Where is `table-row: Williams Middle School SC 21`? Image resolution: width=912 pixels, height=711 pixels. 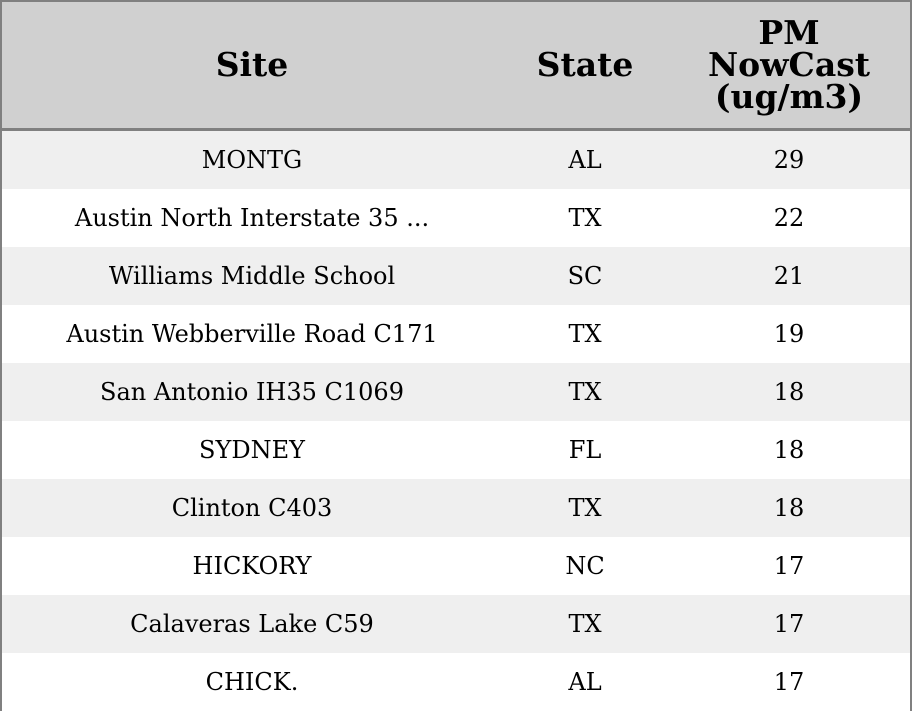 table-row: Williams Middle School SC 21 is located at coordinates (456, 276).